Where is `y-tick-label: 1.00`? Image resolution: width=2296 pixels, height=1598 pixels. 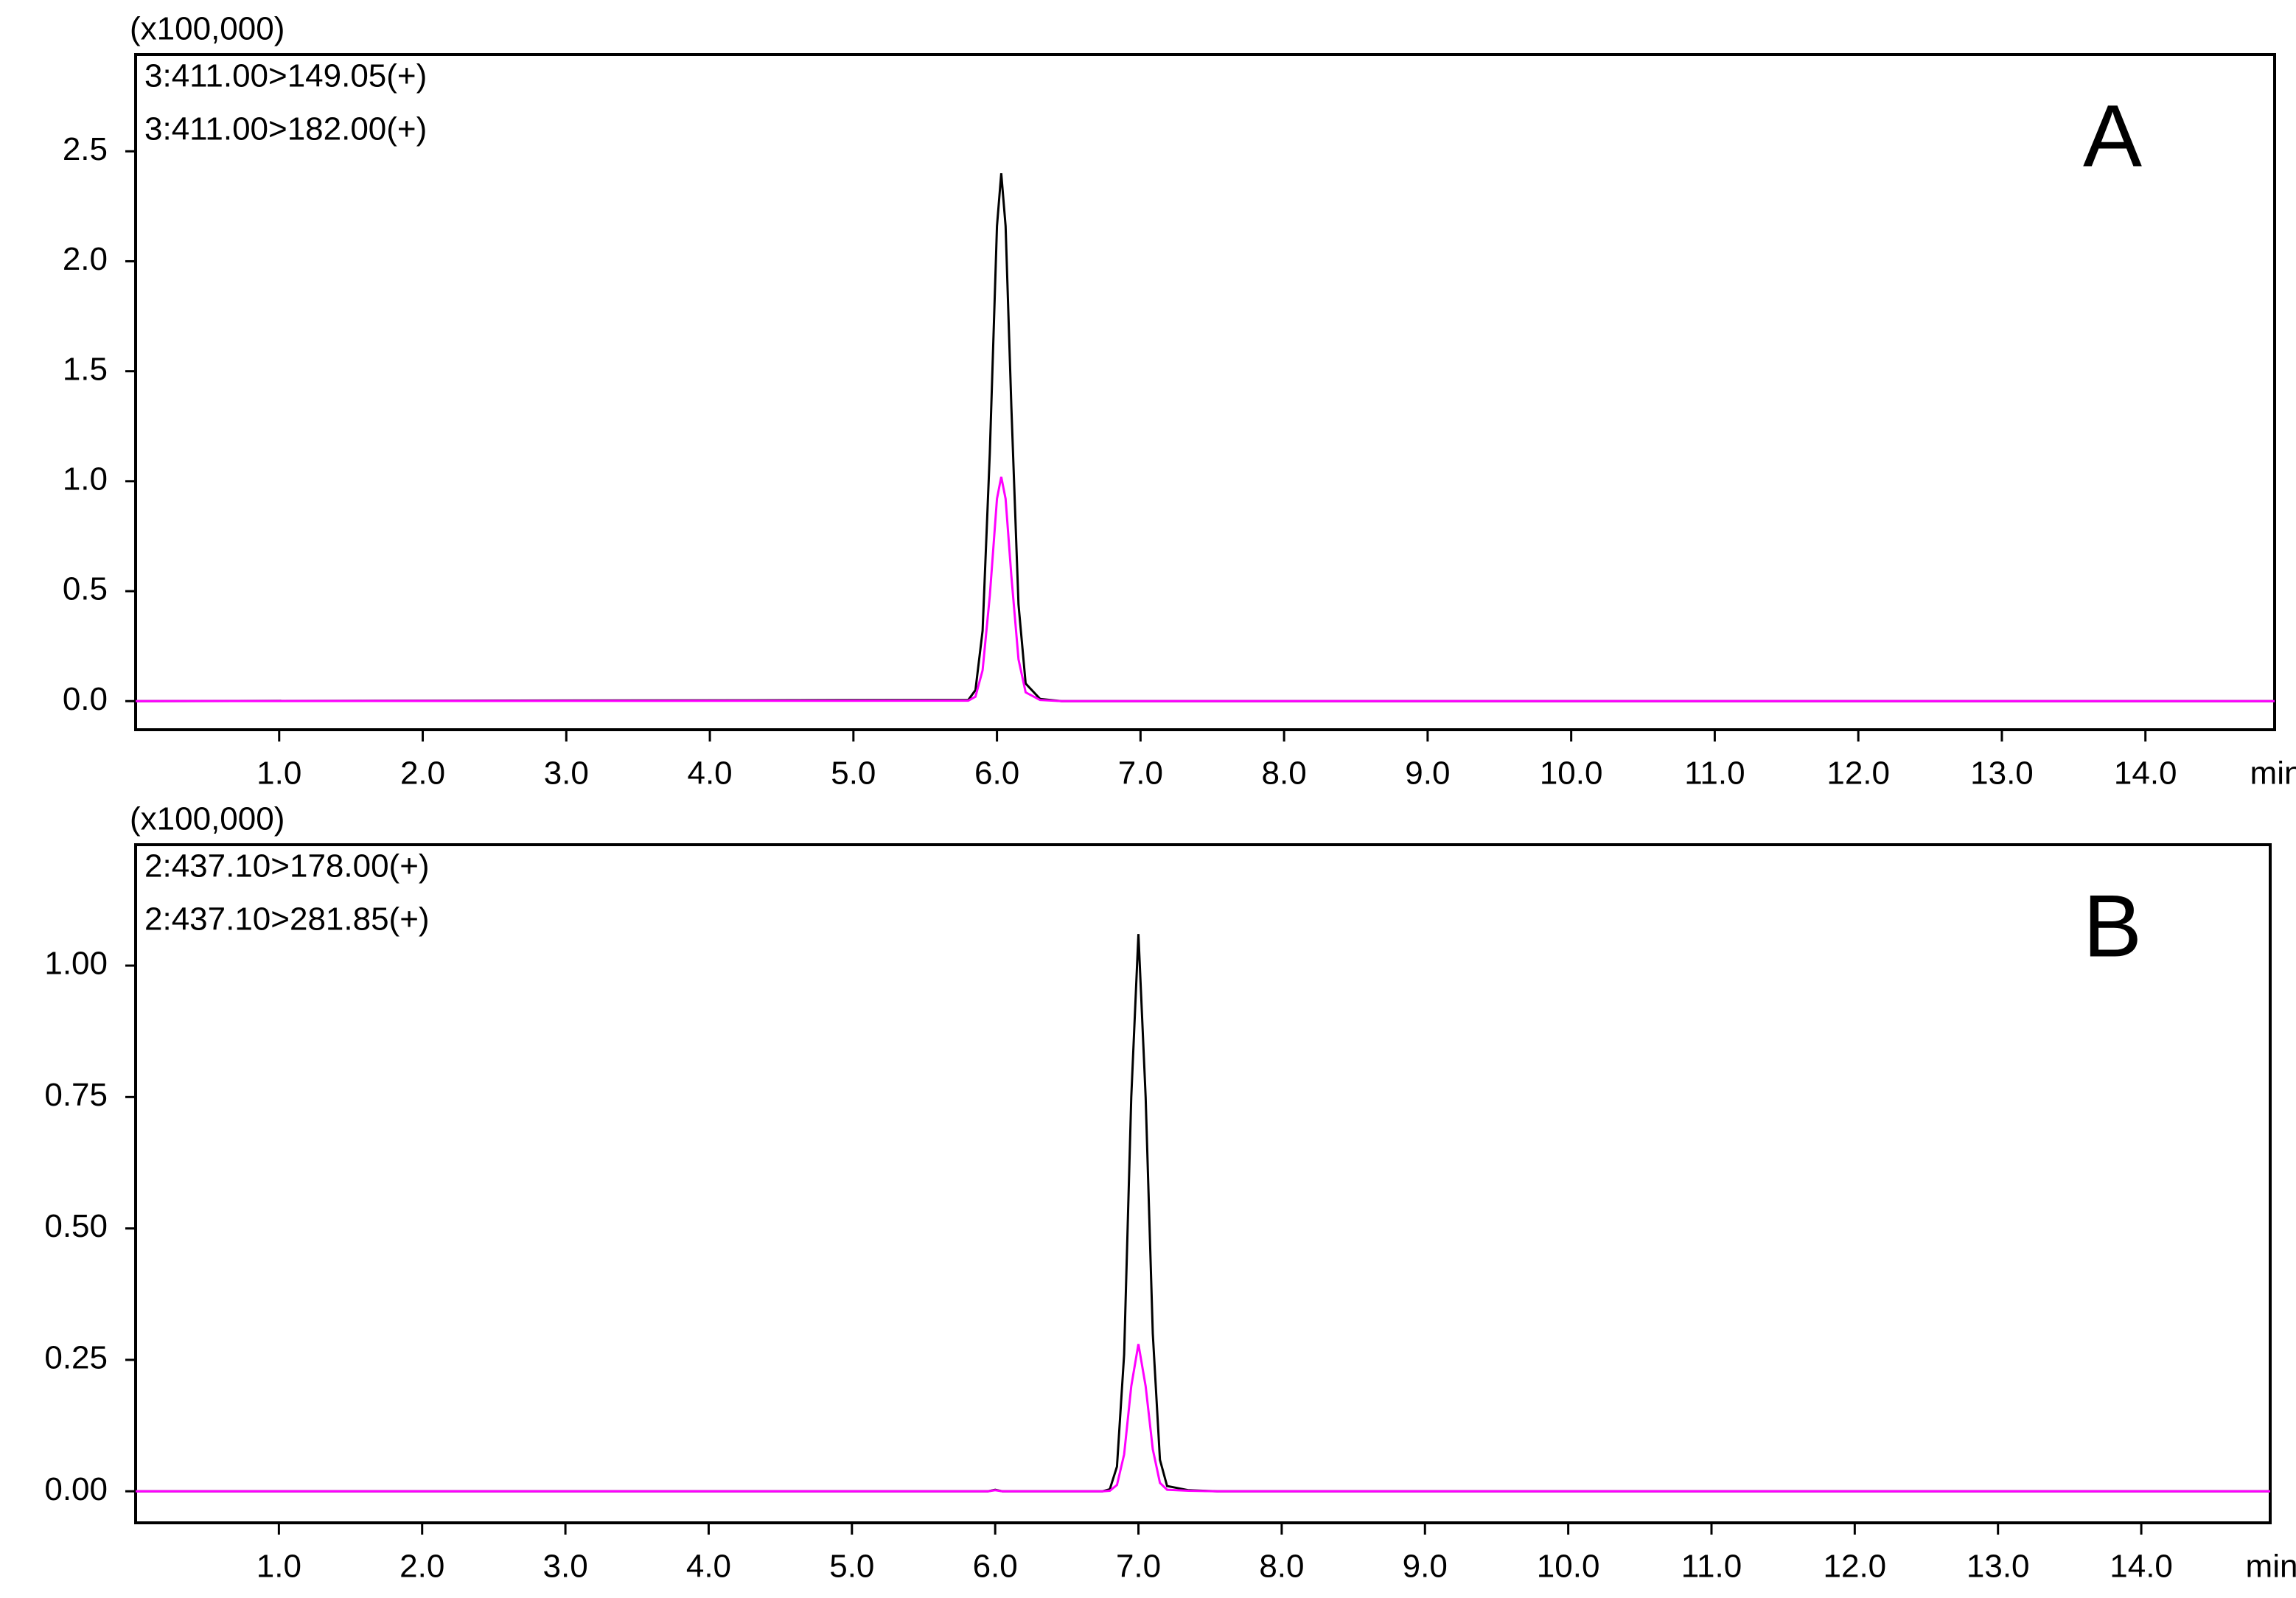
y-tick-label: 1.00 is located at coordinates (76, 964).